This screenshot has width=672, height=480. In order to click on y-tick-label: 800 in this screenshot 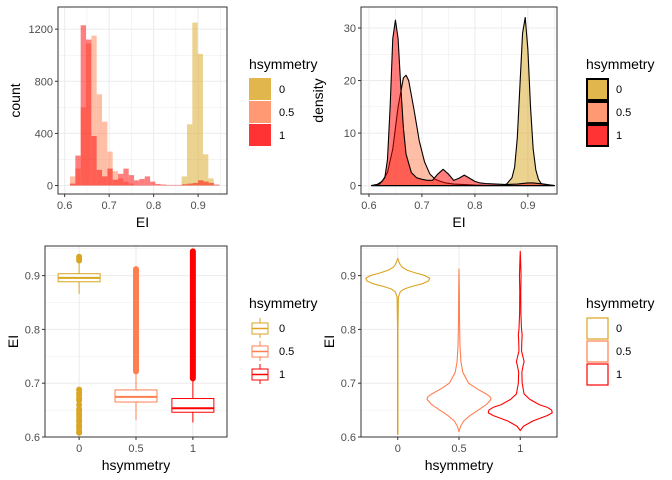, I will do `click(44, 82)`.